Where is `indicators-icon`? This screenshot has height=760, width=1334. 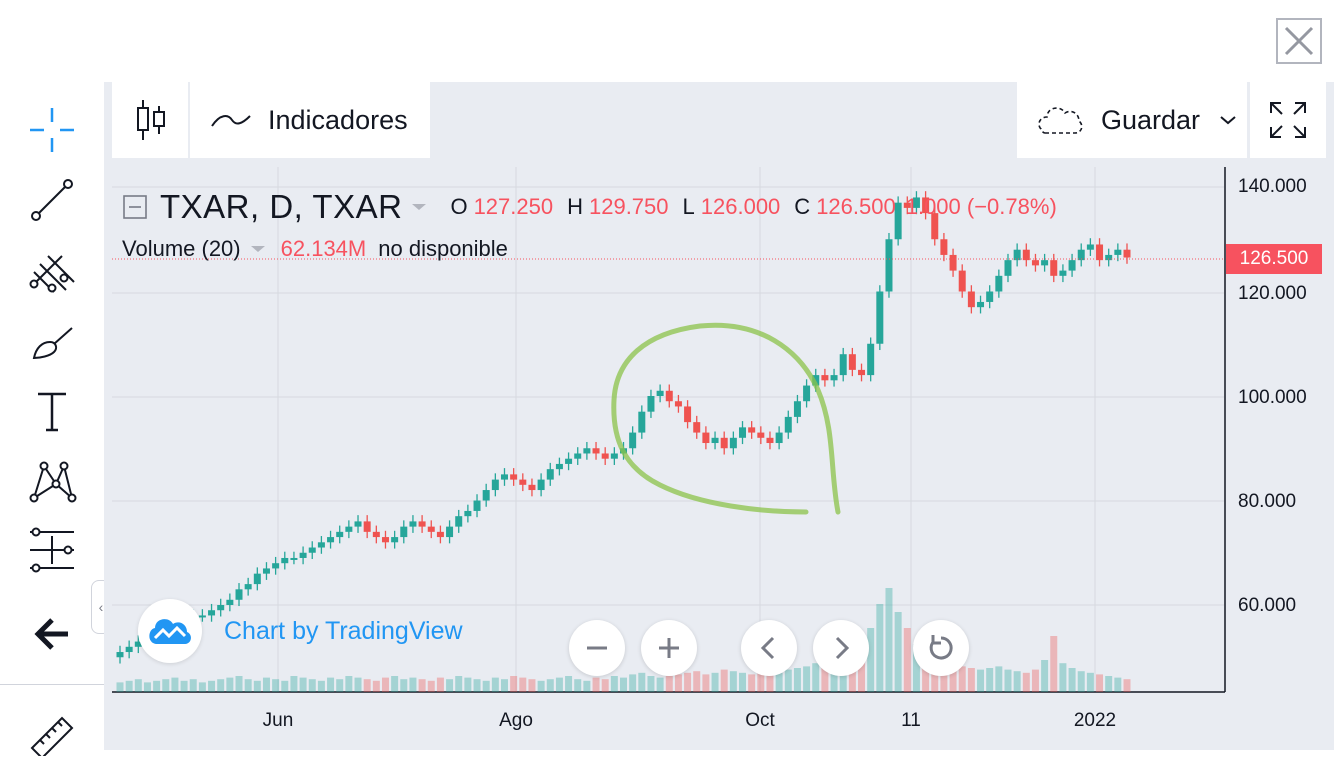
indicators-icon is located at coordinates (231, 121).